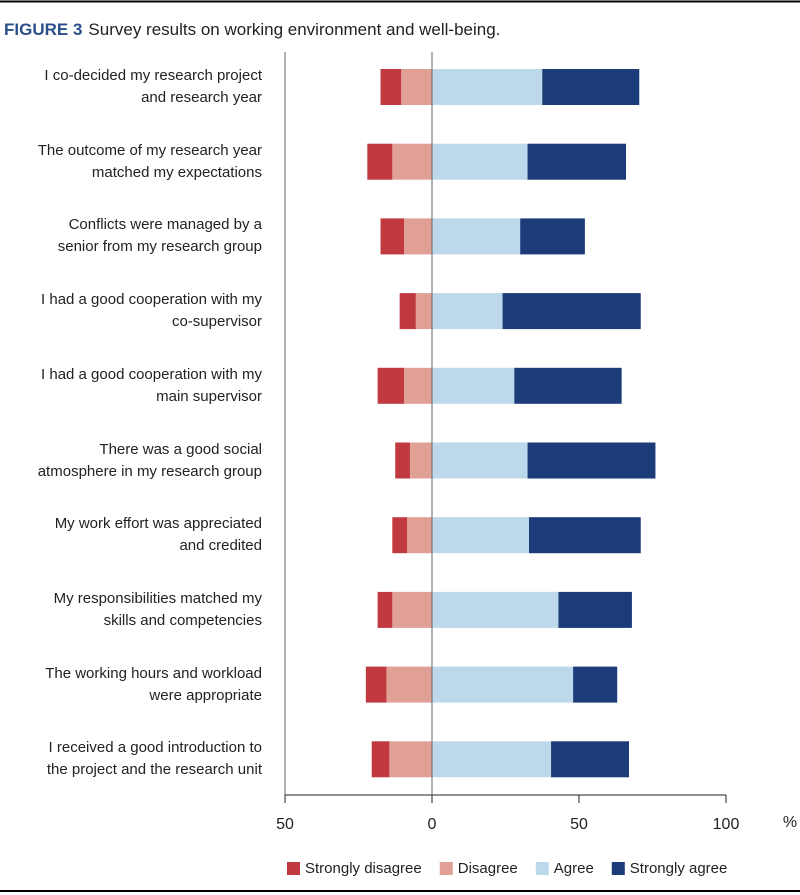  Describe the element at coordinates (488, 868) in the screenshot. I see `legend-label: Disagree` at that location.